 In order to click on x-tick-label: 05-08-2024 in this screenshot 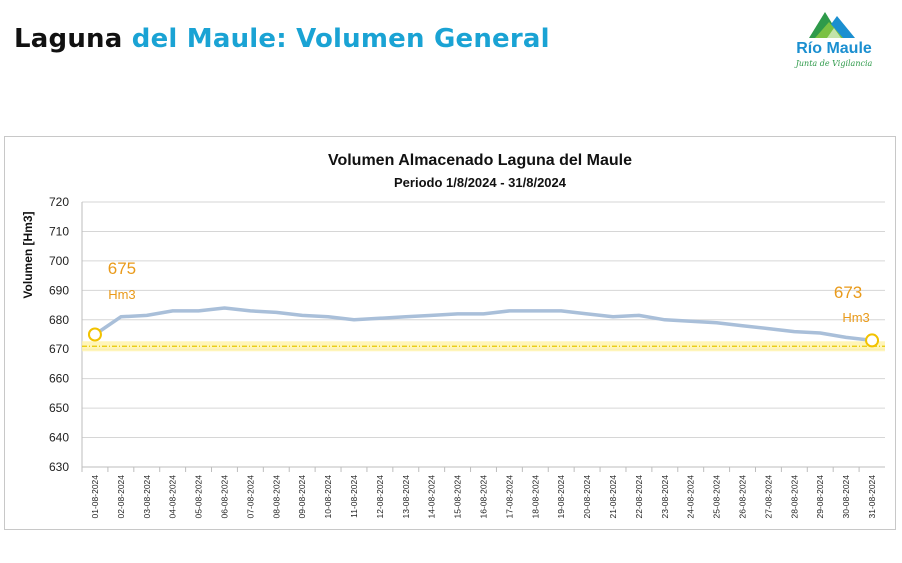, I will do `click(199, 497)`.